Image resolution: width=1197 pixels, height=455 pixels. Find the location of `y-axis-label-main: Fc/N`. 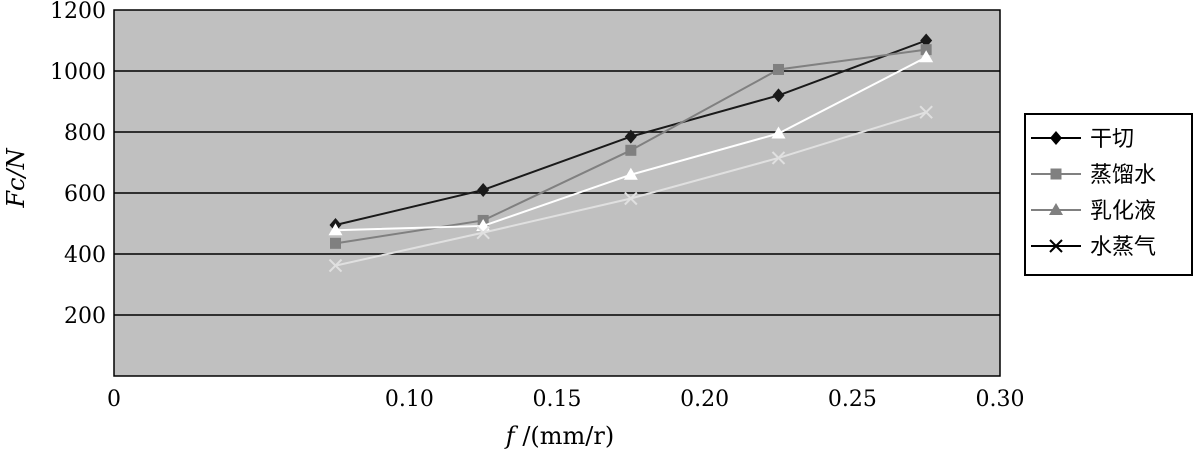

y-axis-label-main: Fc/N is located at coordinates (16, 177).